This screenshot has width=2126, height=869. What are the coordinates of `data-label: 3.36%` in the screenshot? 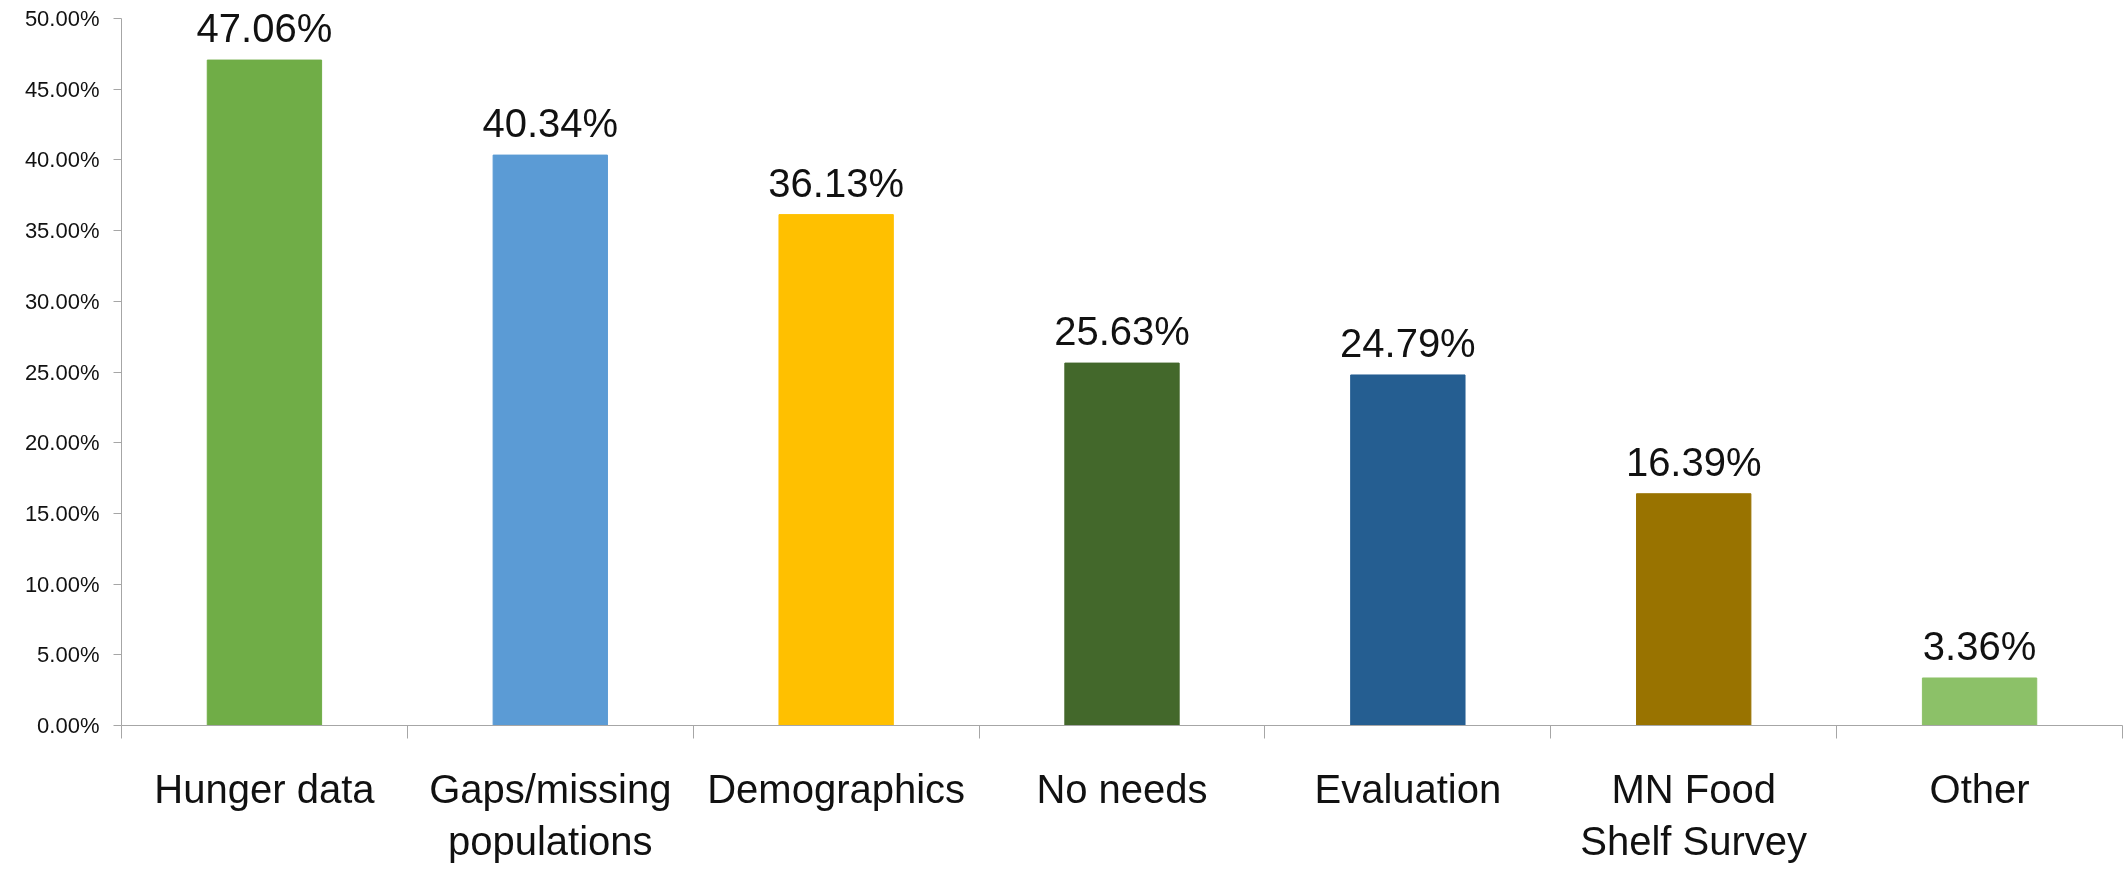 It's located at (1979, 645).